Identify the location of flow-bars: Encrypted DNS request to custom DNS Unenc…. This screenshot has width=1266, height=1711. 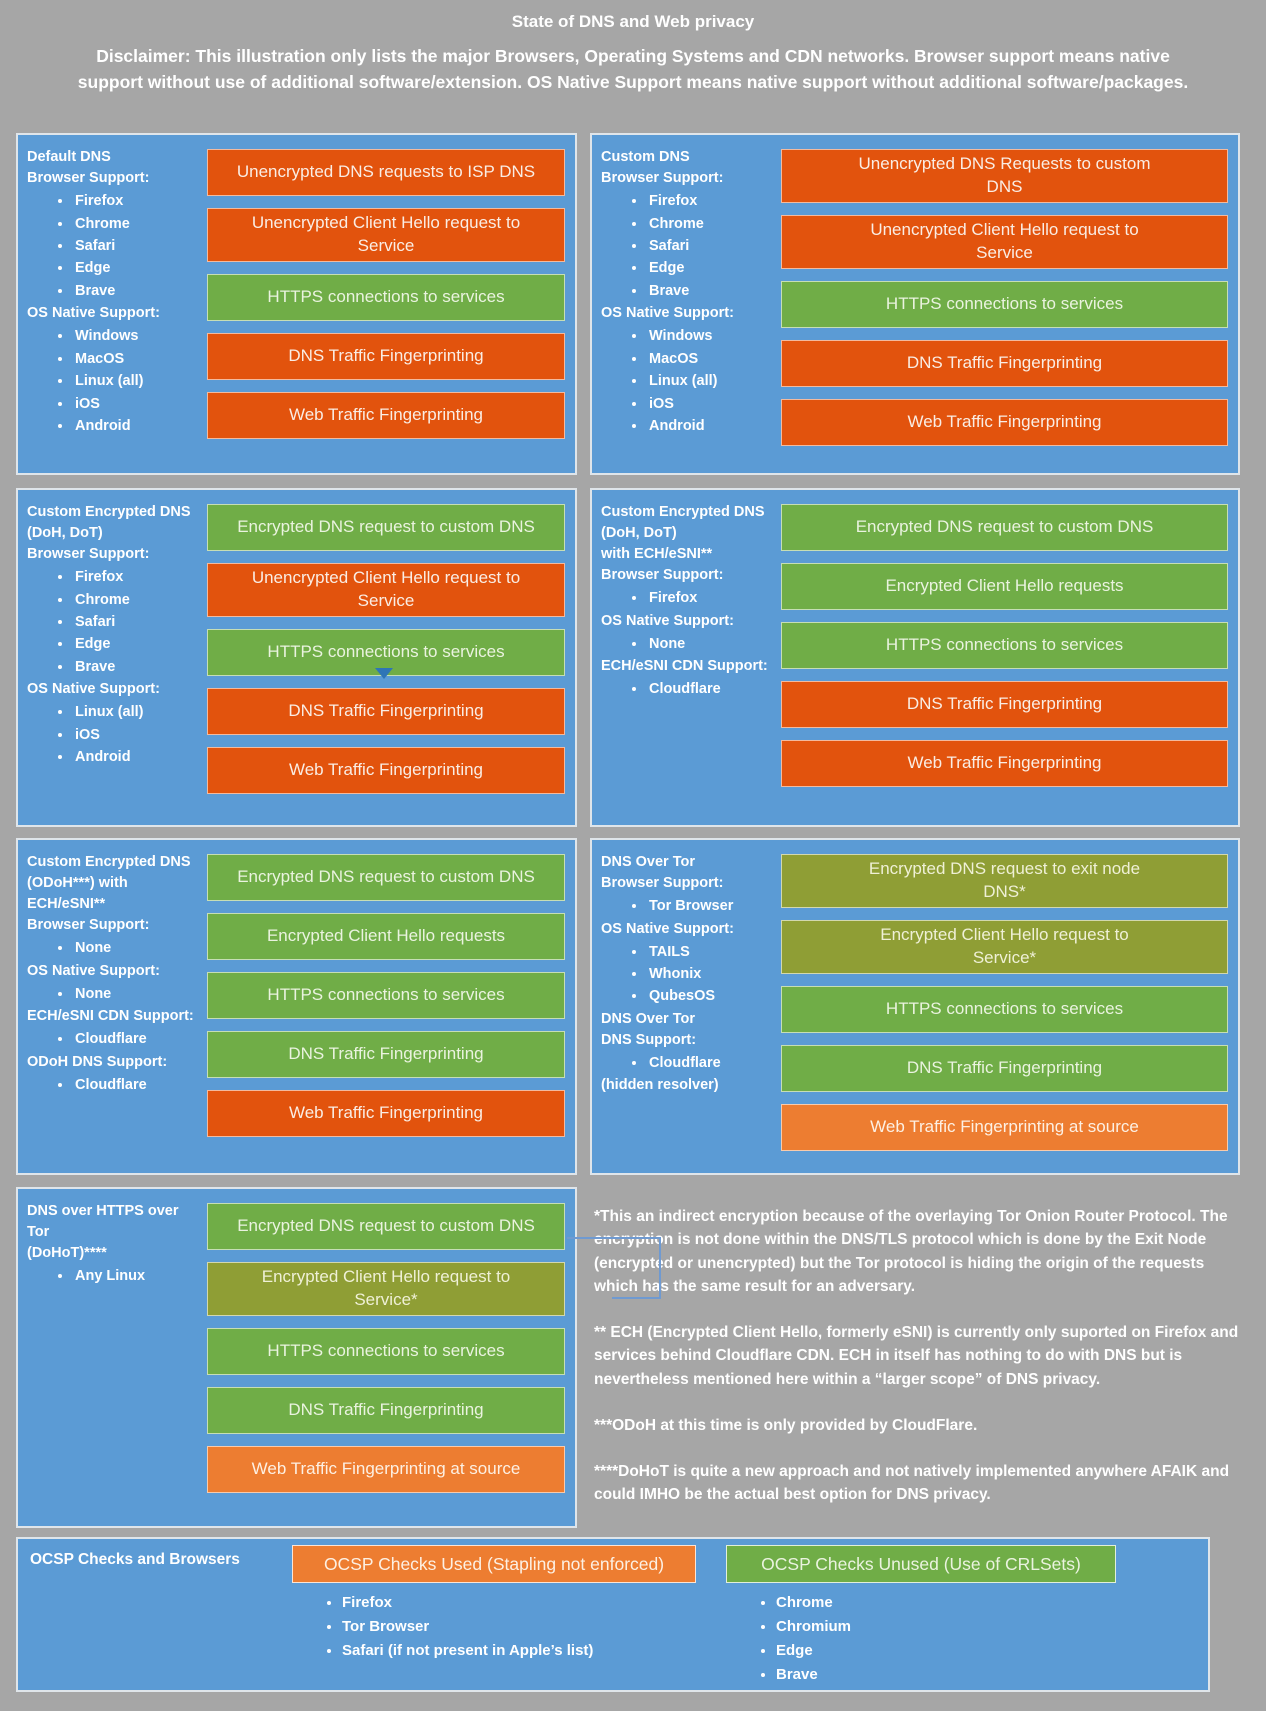
(380, 657).